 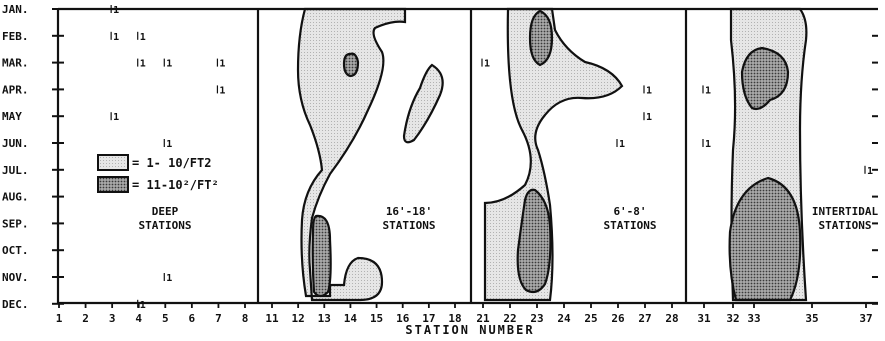 What do you see at coordinates (351, 154) in the screenshot?
I see `region-16-18-light-main` at bounding box center [351, 154].